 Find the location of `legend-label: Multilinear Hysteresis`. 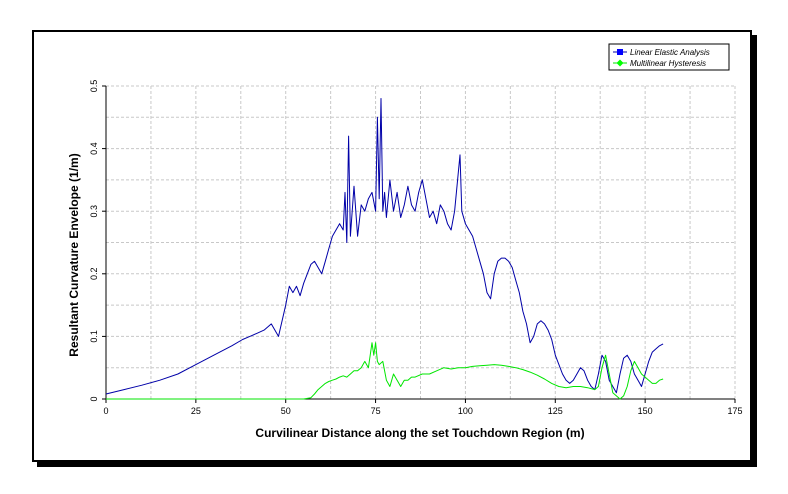

legend-label: Multilinear Hysteresis is located at coordinates (668, 63).